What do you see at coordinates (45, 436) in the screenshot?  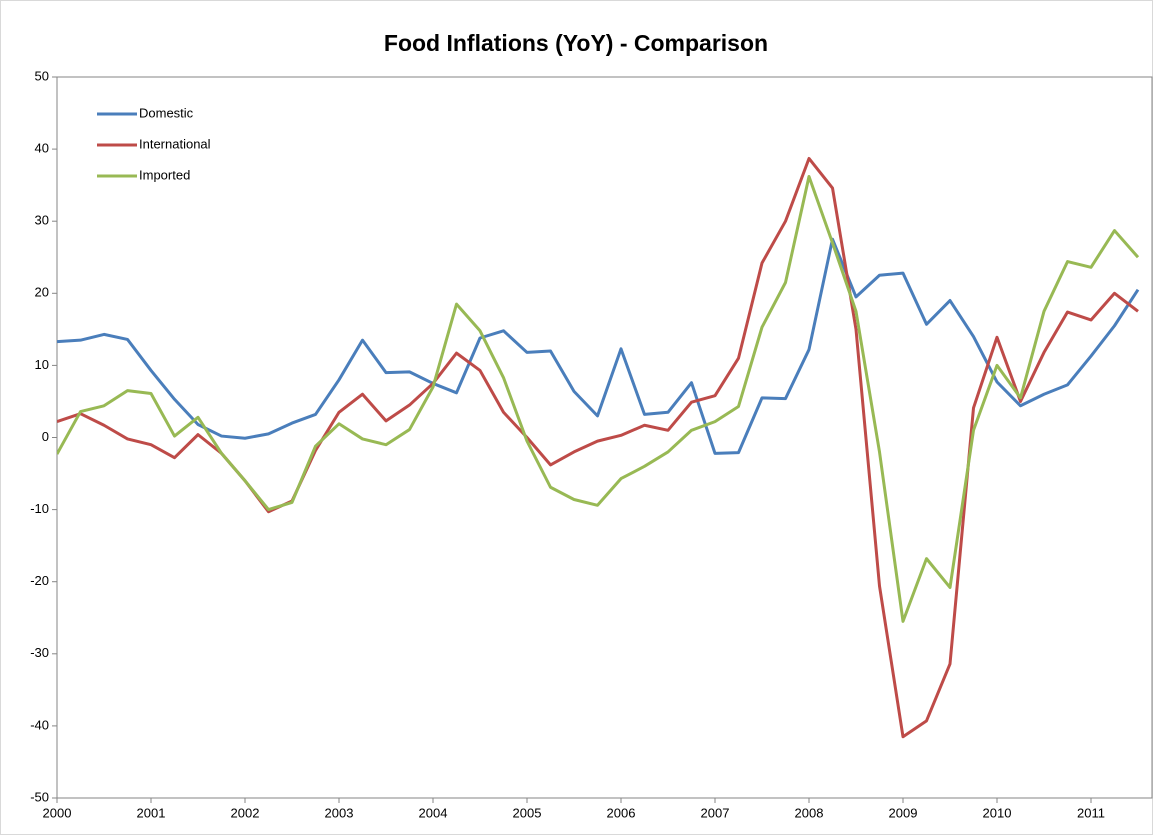 I see `y-tick-label: 0` at bounding box center [45, 436].